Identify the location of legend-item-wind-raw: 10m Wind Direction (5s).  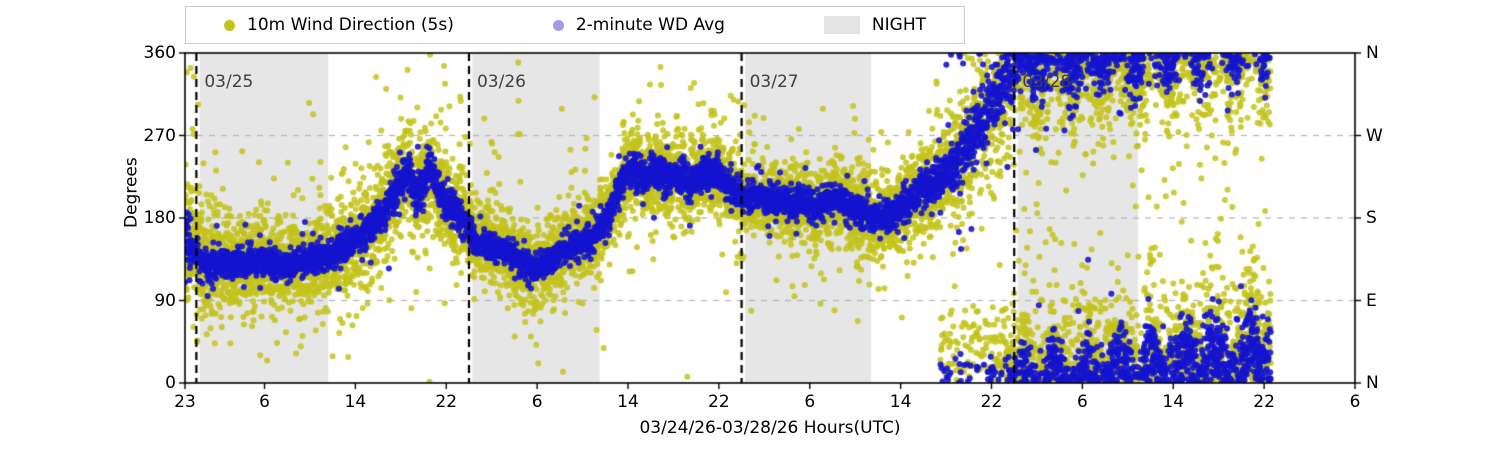
(339, 25).